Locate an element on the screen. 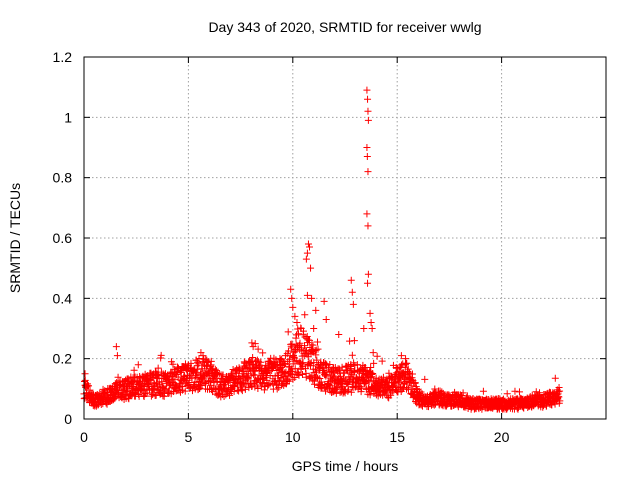 The height and width of the screenshot is (480, 640). y-tick-label: 0 is located at coordinates (68, 419).